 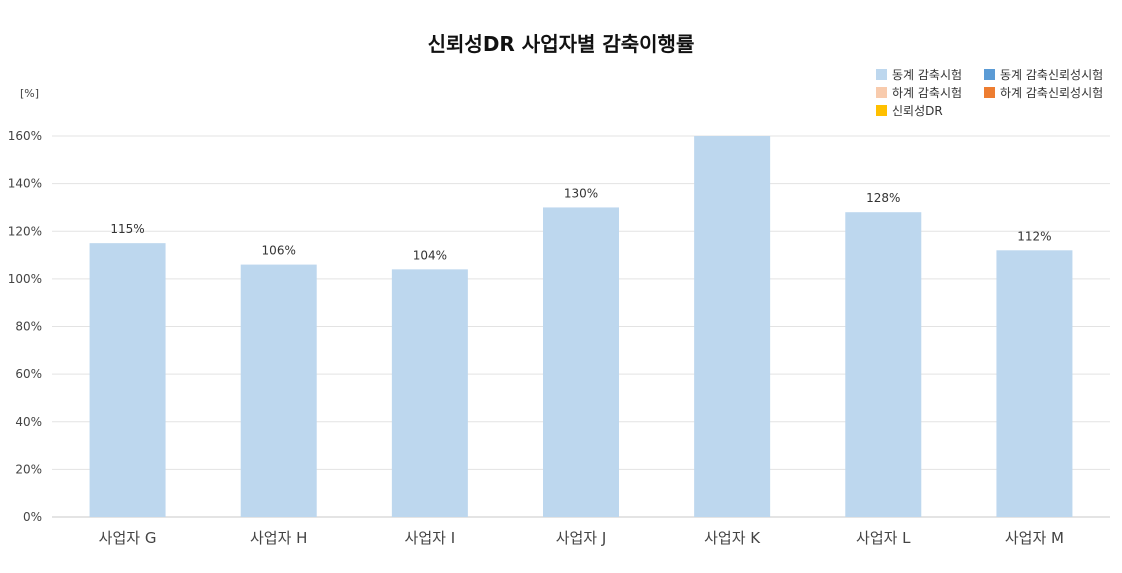 I want to click on y-tick-label: 20%, so click(x=28, y=469).